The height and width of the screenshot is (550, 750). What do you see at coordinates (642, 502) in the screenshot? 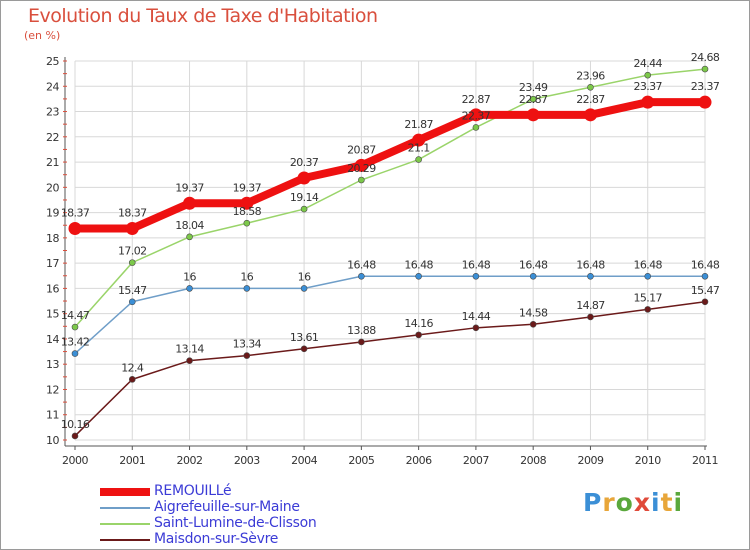
I see `logo-letter: x` at bounding box center [642, 502].